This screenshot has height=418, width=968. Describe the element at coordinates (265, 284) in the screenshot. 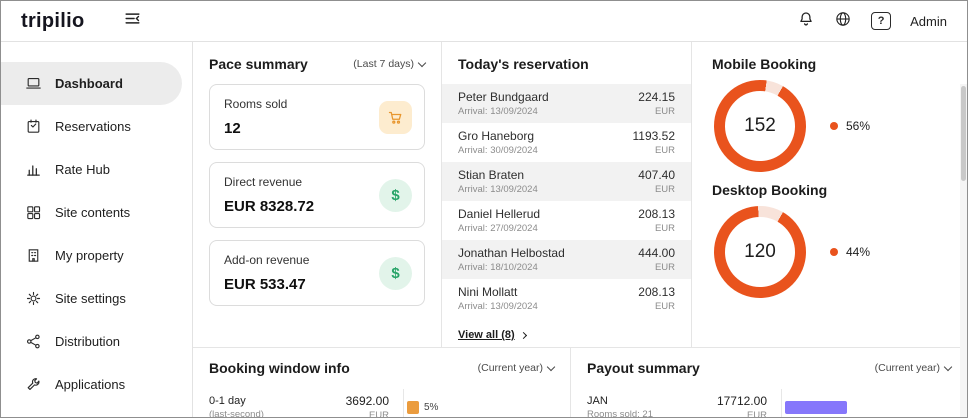

I see `addon-revenue-value: EUR 533.47` at that location.